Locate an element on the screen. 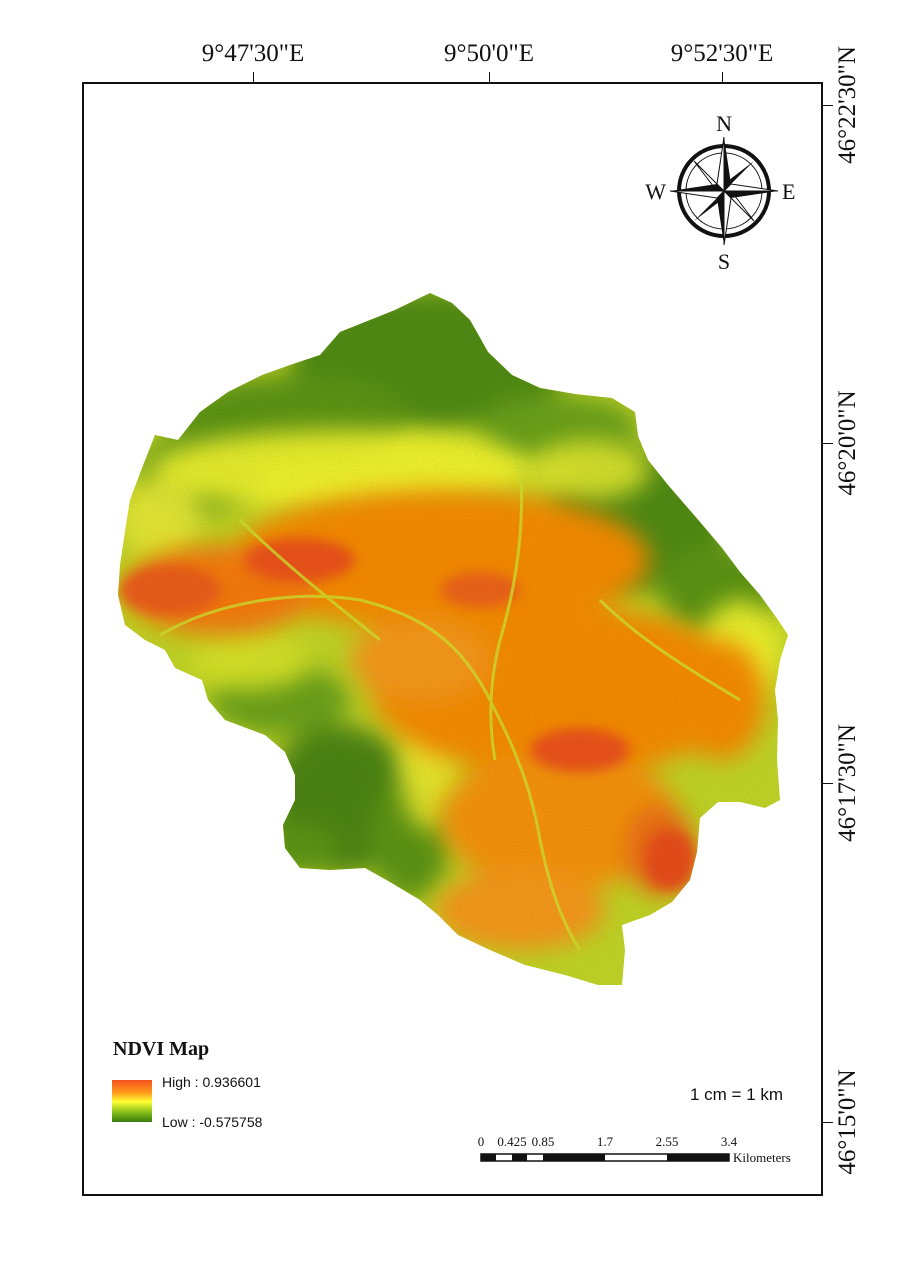 The image size is (905, 1280). compass-east-label: E is located at coordinates (788, 191).